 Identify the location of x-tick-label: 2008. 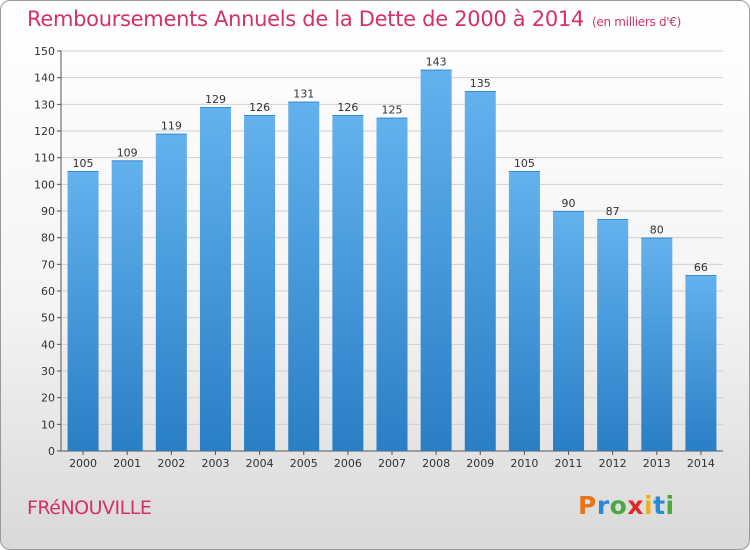
(436, 463).